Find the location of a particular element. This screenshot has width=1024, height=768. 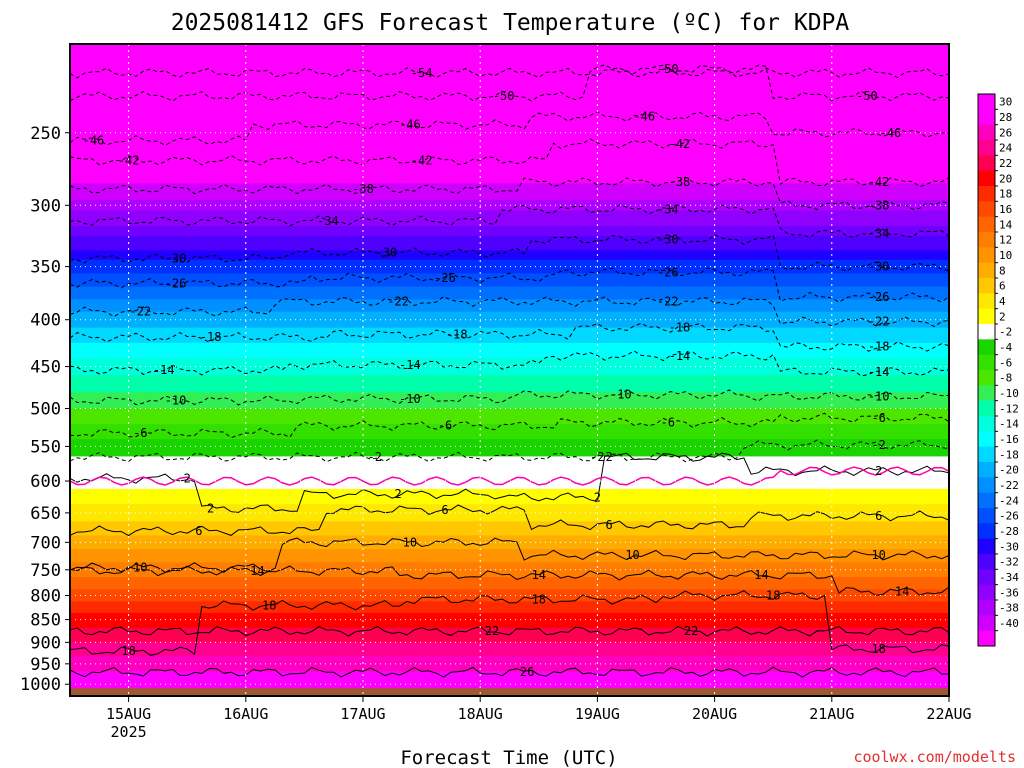

contour-label: -14 is located at coordinates (410, 365).